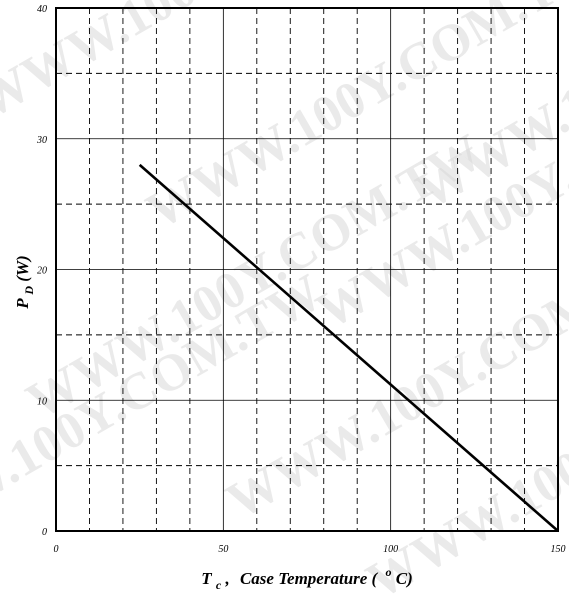 The width and height of the screenshot is (569, 597). Describe the element at coordinates (206, 578) in the screenshot. I see `x-label-symbol: T` at that location.